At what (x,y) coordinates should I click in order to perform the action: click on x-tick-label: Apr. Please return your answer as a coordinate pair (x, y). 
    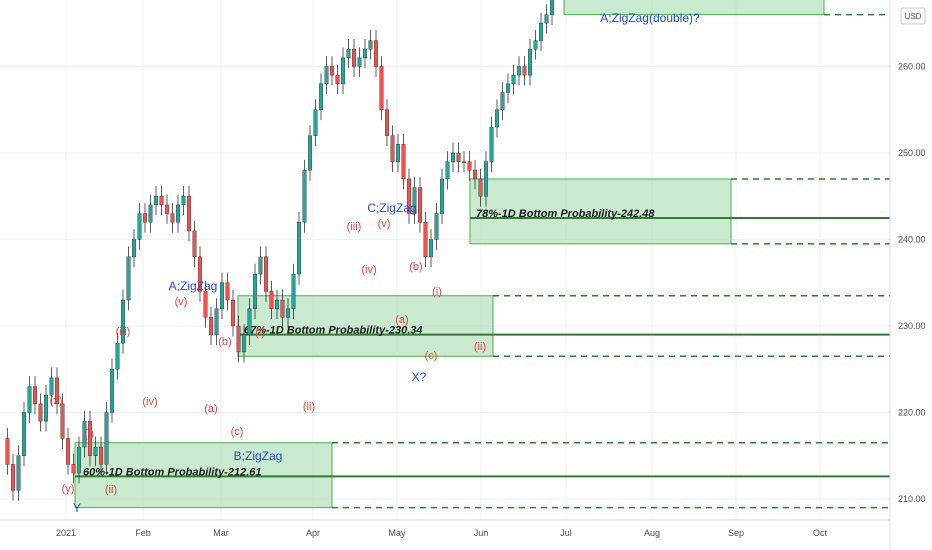
    Looking at the image, I should click on (313, 533).